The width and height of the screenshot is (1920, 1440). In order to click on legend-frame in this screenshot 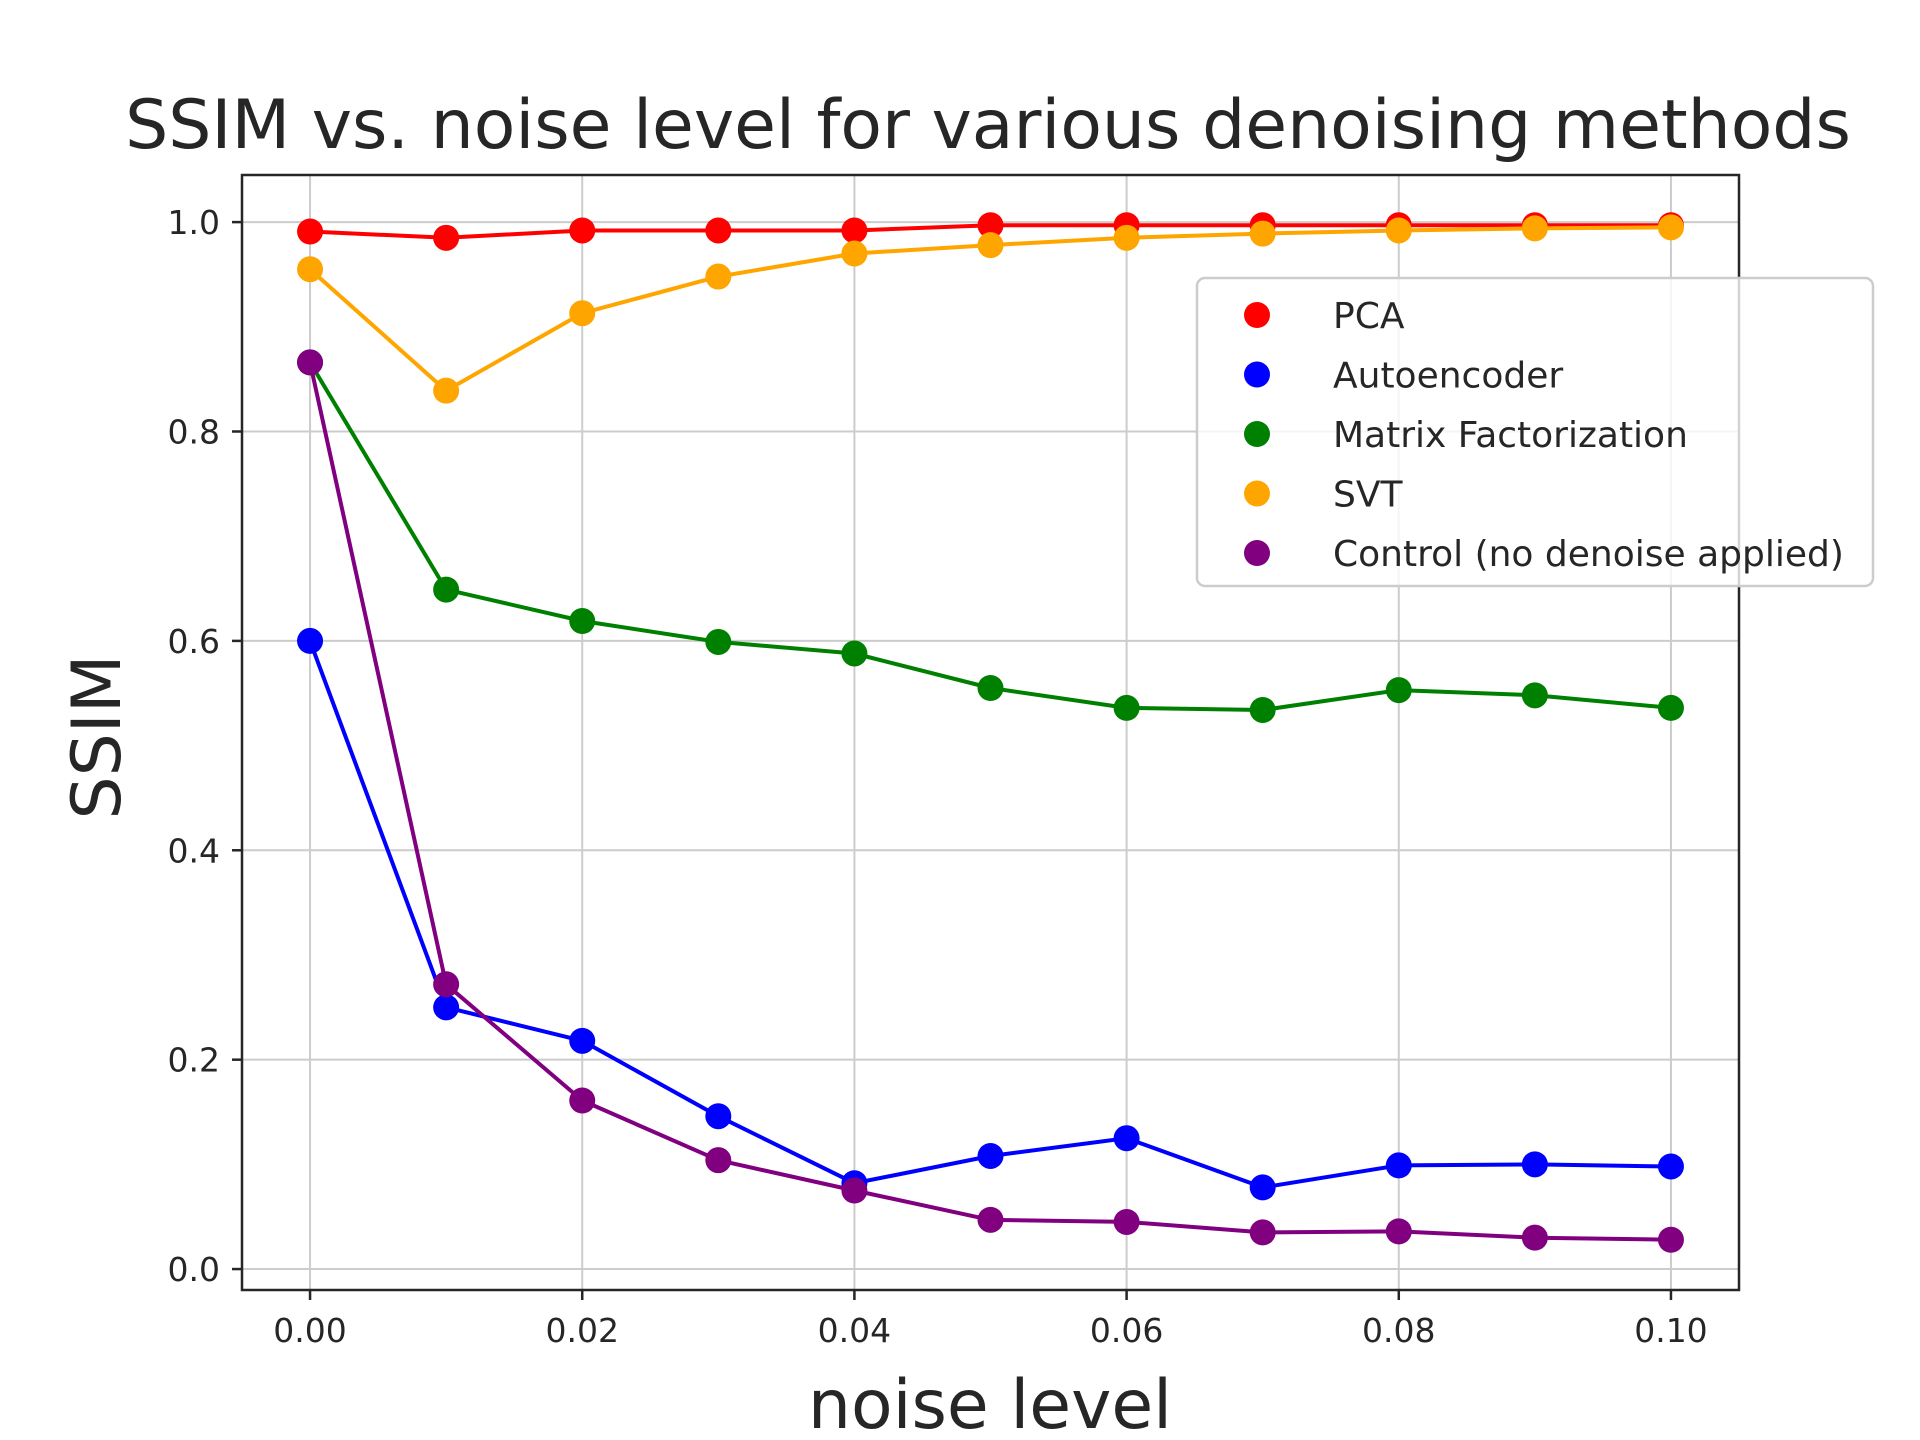, I will do `click(1535, 432)`.